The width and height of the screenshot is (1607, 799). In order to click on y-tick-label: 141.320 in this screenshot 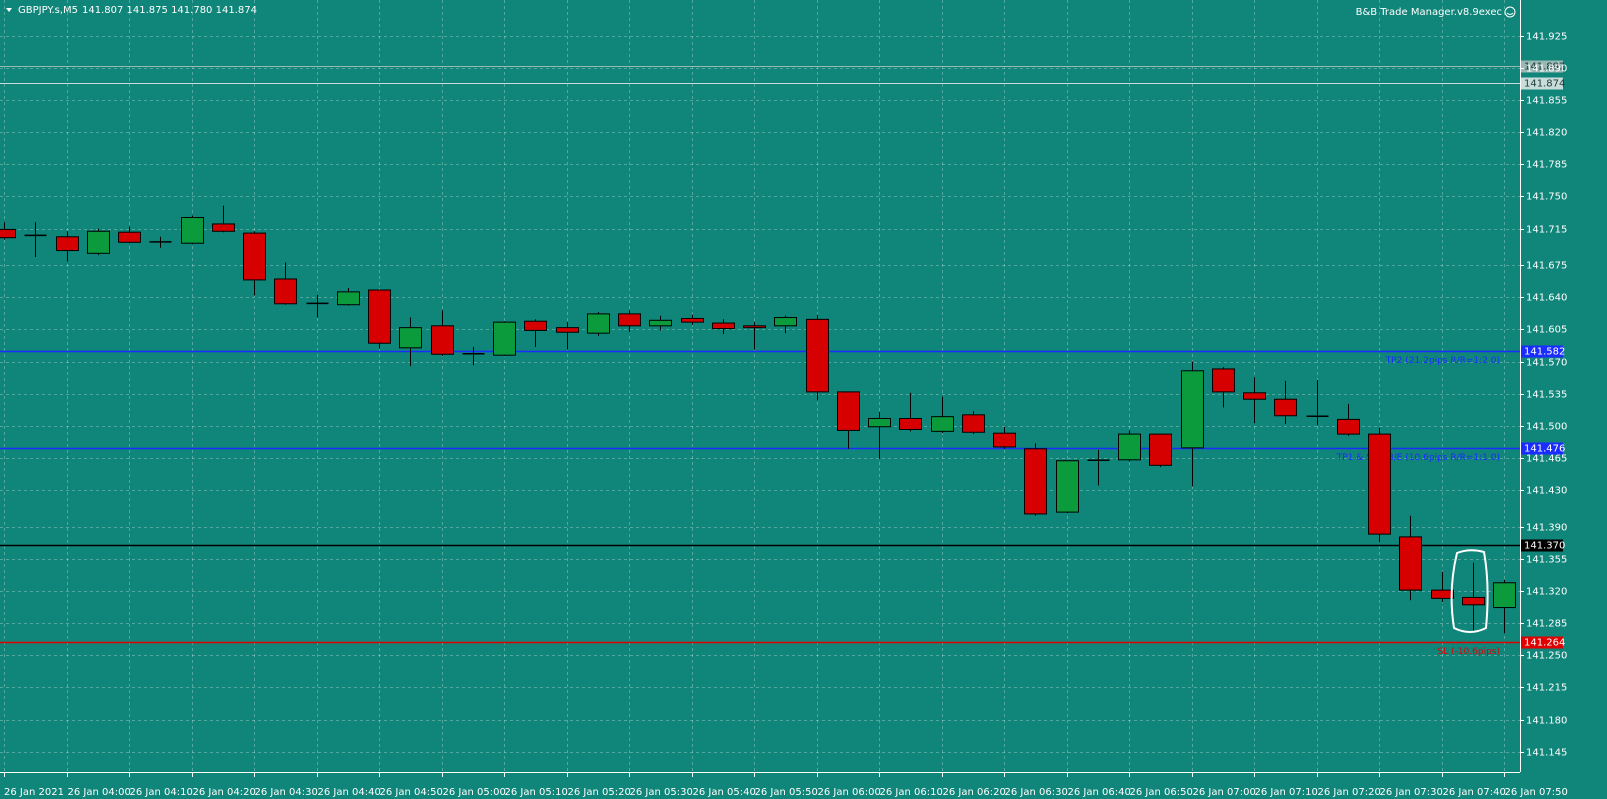, I will do `click(1546, 592)`.